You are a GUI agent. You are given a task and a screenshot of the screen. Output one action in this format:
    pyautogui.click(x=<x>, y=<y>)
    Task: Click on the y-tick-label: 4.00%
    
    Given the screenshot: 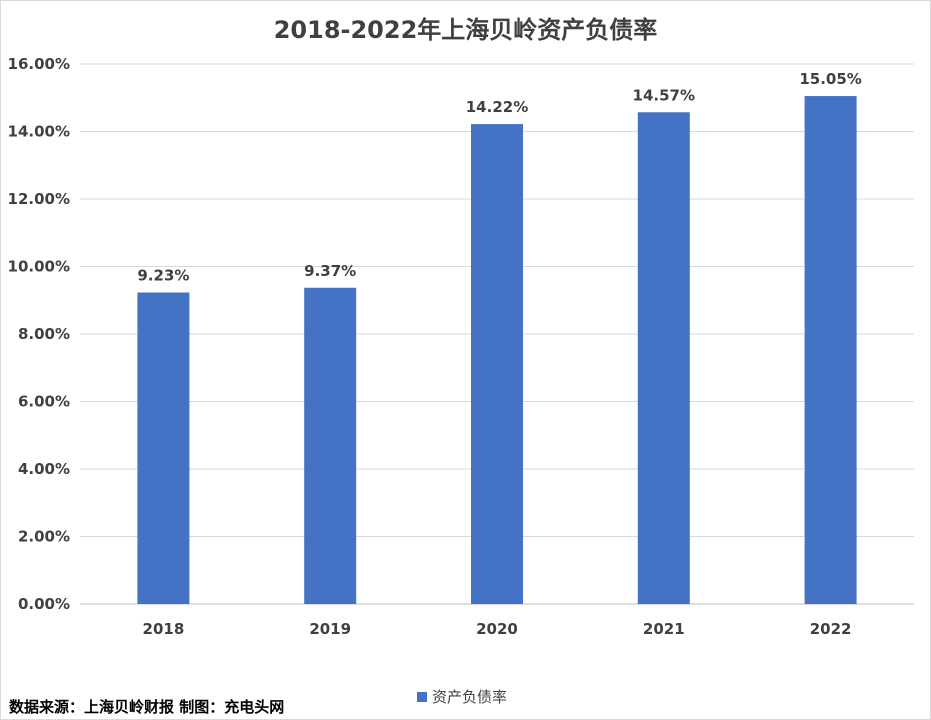 What is the action you would take?
    pyautogui.click(x=44, y=469)
    